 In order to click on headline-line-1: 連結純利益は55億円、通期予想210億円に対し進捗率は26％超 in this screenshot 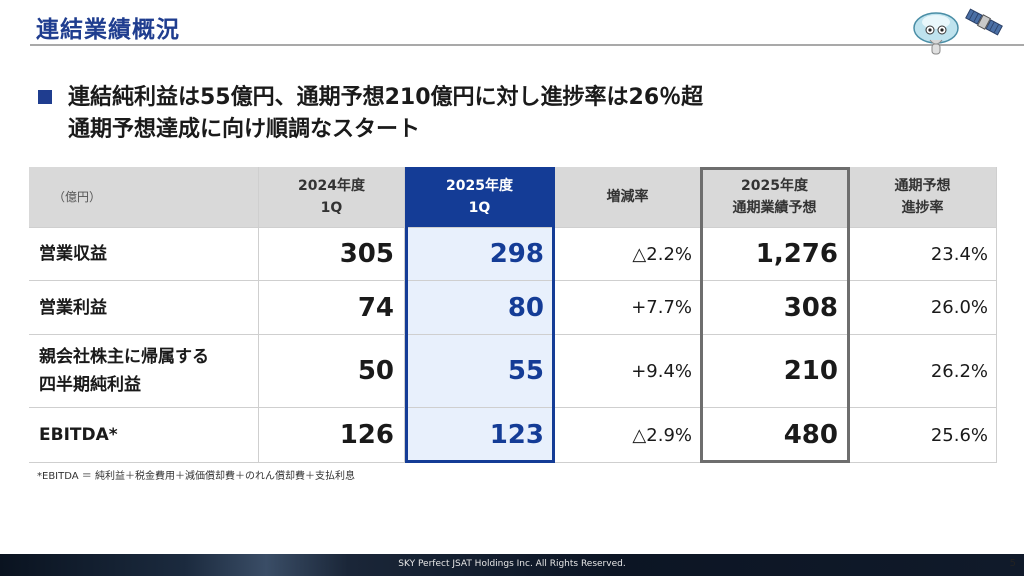, I will do `click(386, 97)`.